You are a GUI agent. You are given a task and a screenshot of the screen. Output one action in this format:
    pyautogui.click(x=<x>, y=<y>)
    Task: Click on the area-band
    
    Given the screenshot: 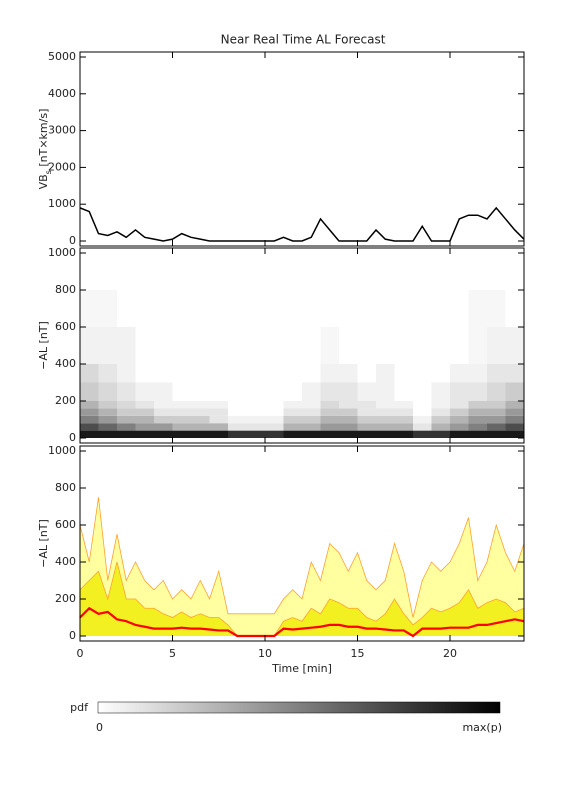 What is the action you would take?
    pyautogui.click(x=302, y=566)
    